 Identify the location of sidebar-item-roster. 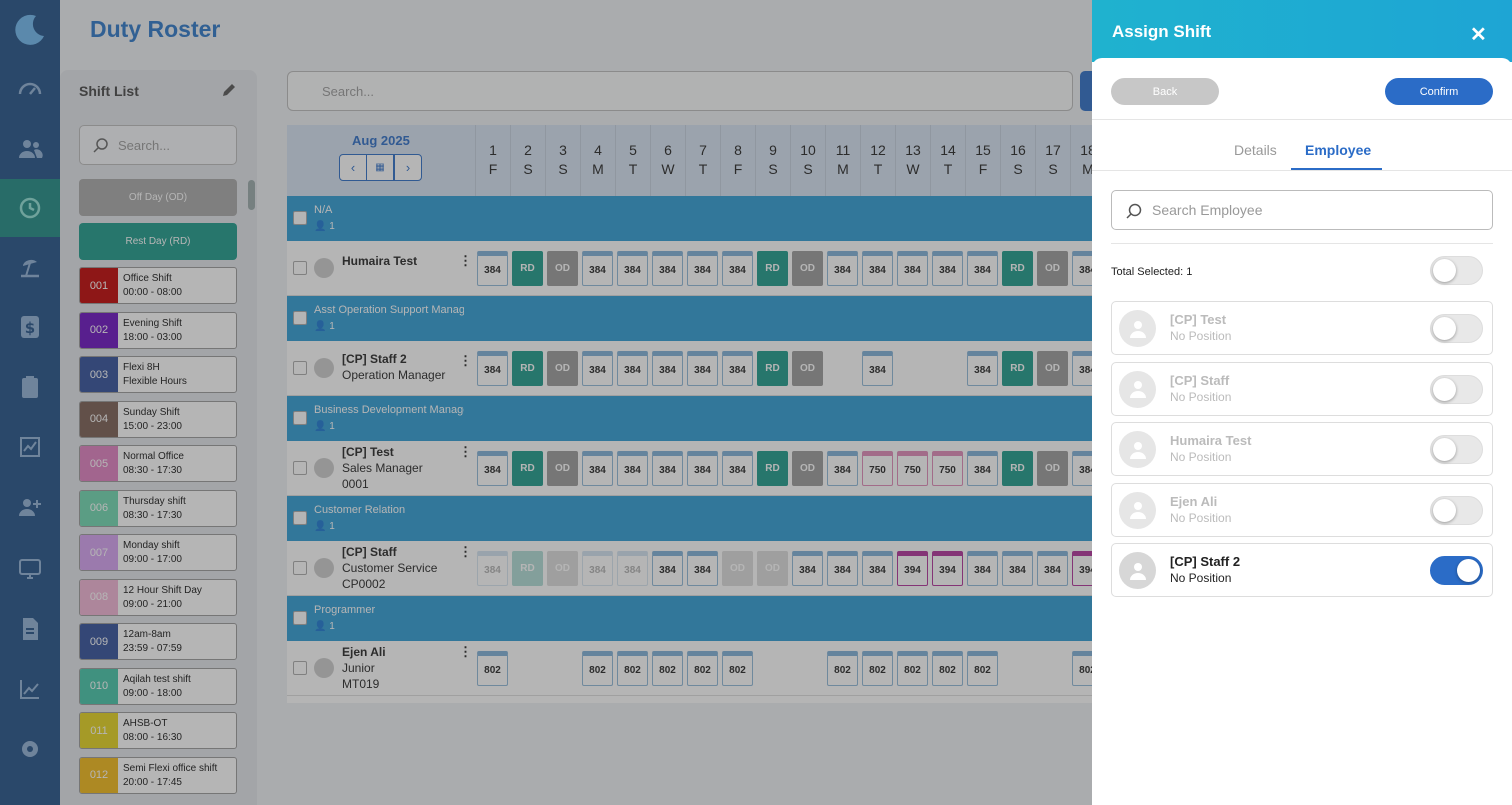
(30, 208).